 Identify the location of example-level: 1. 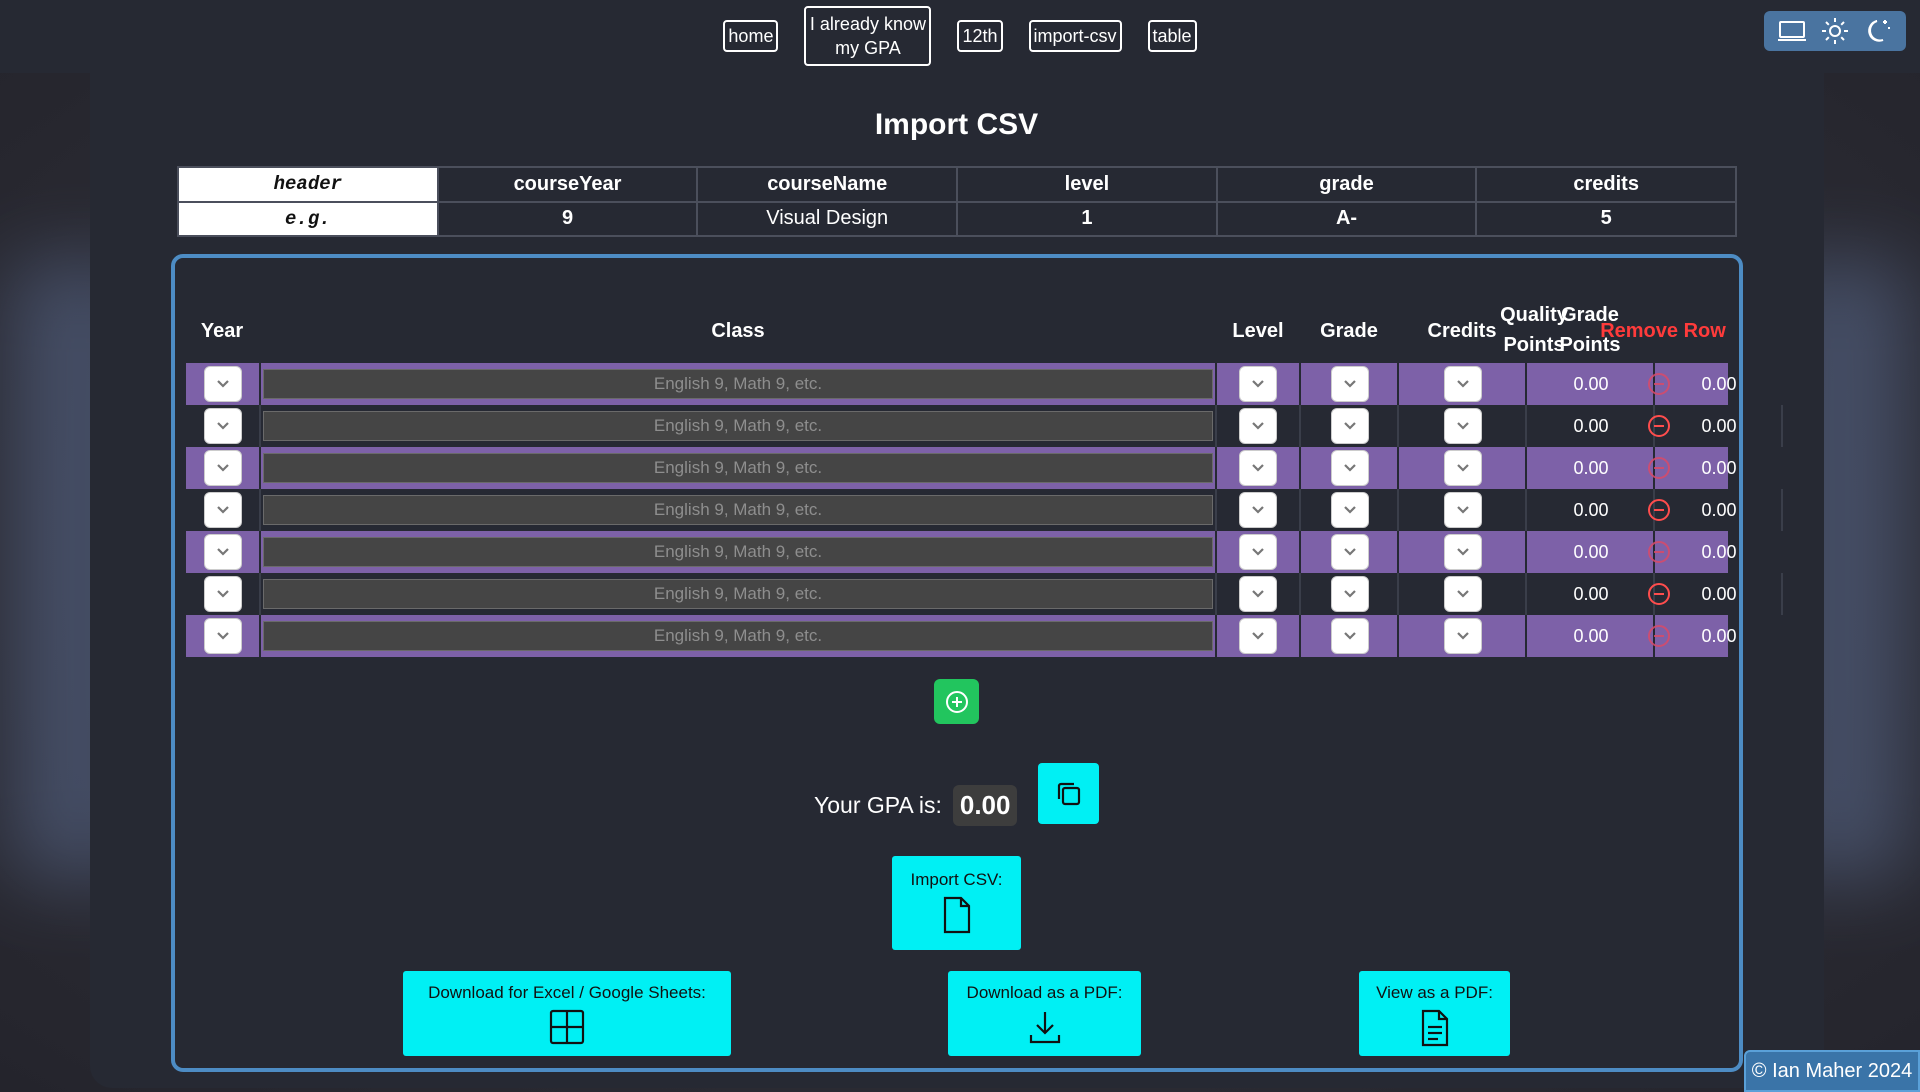
(1087, 218).